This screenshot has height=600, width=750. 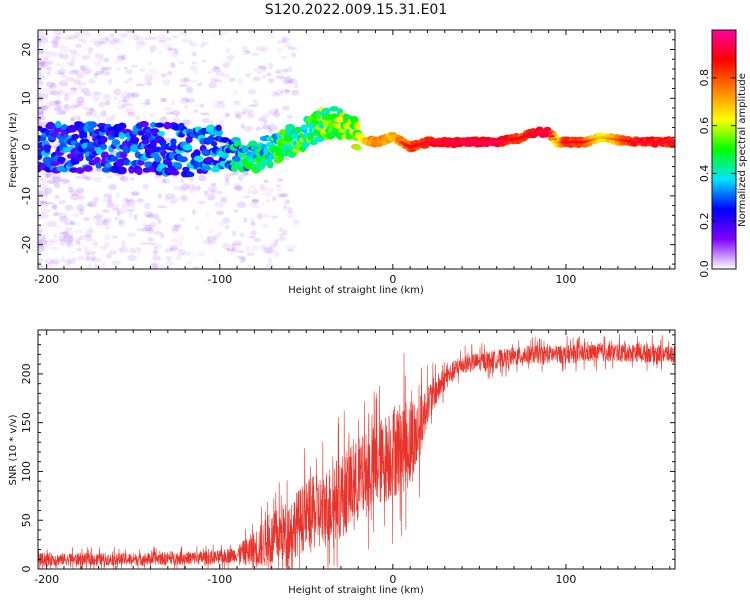 What do you see at coordinates (724, 149) in the screenshot?
I see `colorbar-gradient` at bounding box center [724, 149].